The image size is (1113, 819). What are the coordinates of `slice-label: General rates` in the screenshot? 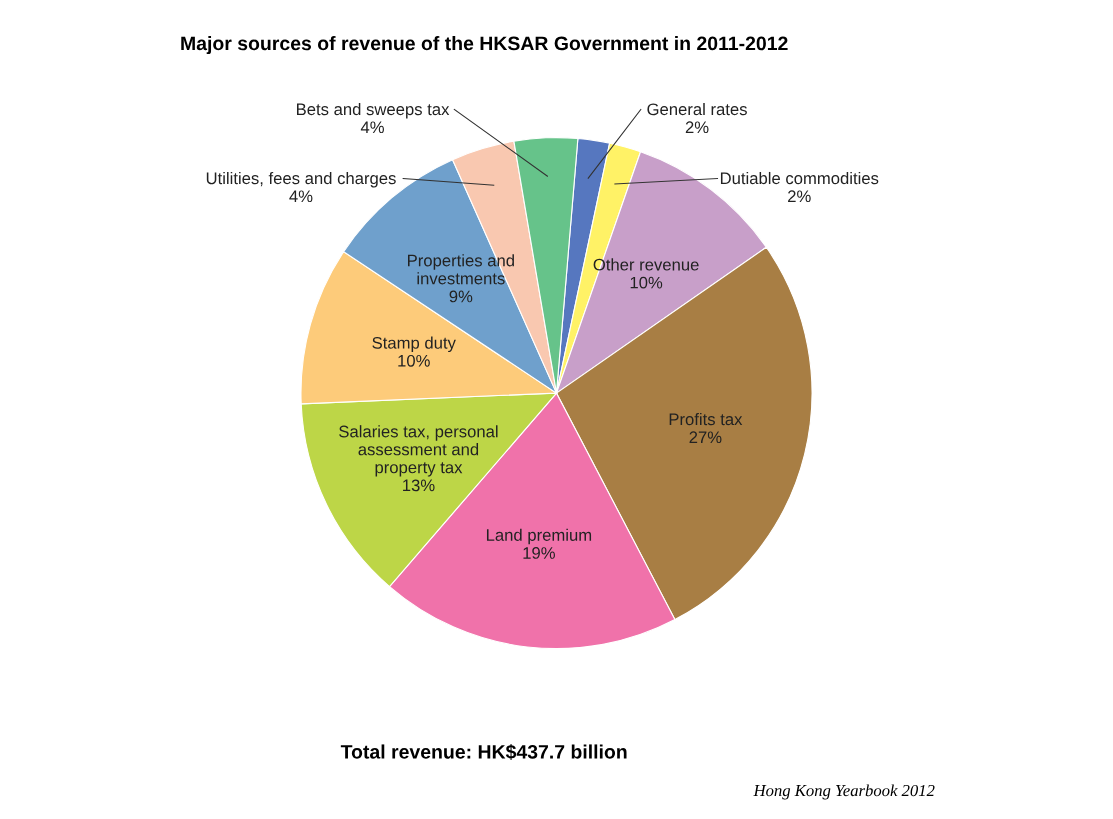 It's located at (697, 109).